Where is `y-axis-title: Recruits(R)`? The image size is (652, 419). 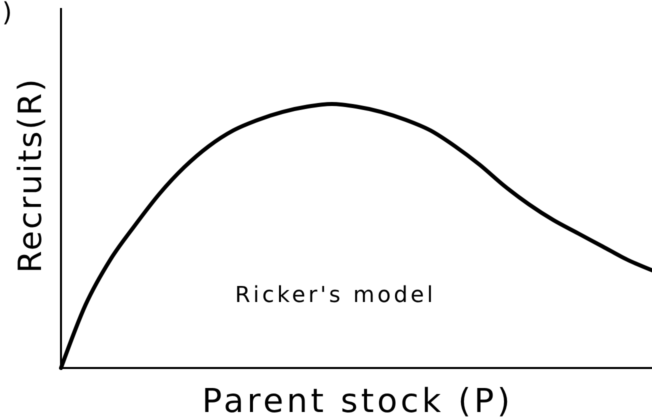 y-axis-title: Recruits(R) is located at coordinates (30, 176).